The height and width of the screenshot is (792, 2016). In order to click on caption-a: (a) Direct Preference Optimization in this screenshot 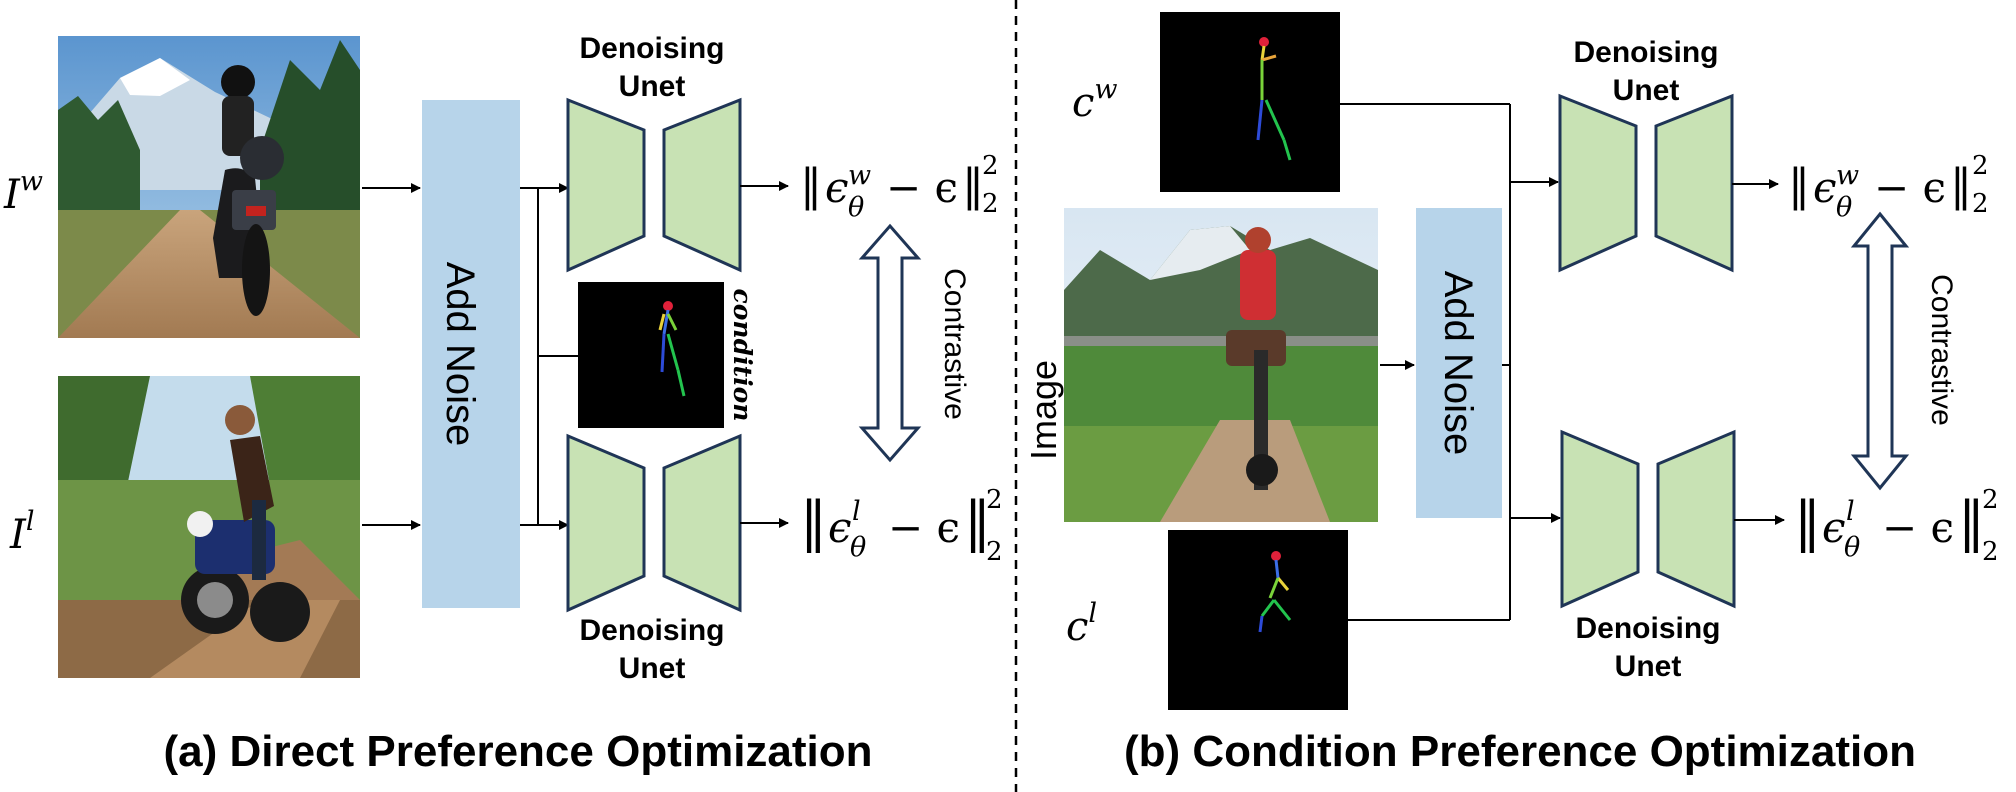, I will do `click(517, 751)`.